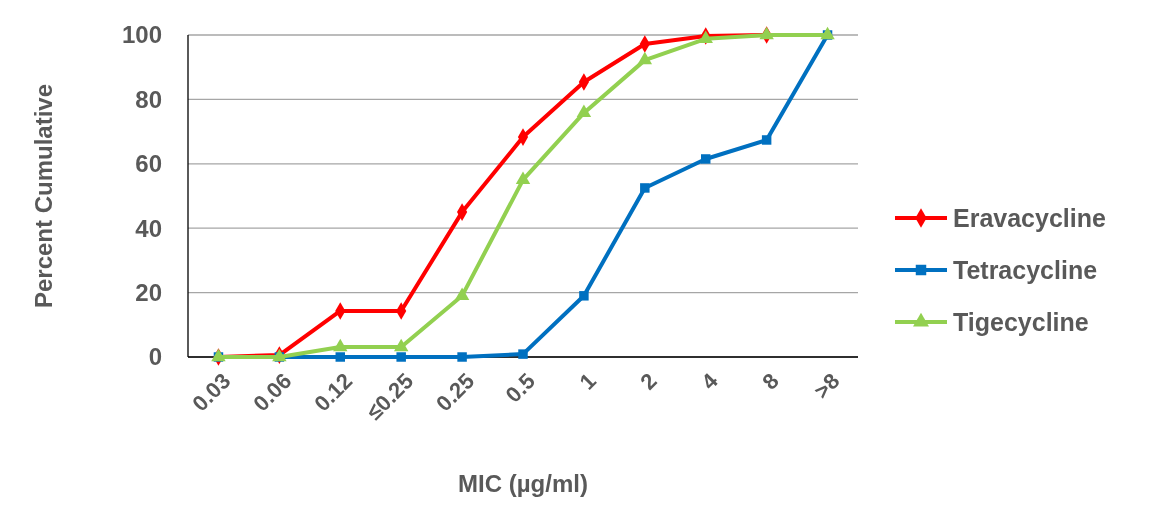 This screenshot has width=1149, height=506. Describe the element at coordinates (1021, 321) in the screenshot. I see `legend-label: Tigecycline` at that location.